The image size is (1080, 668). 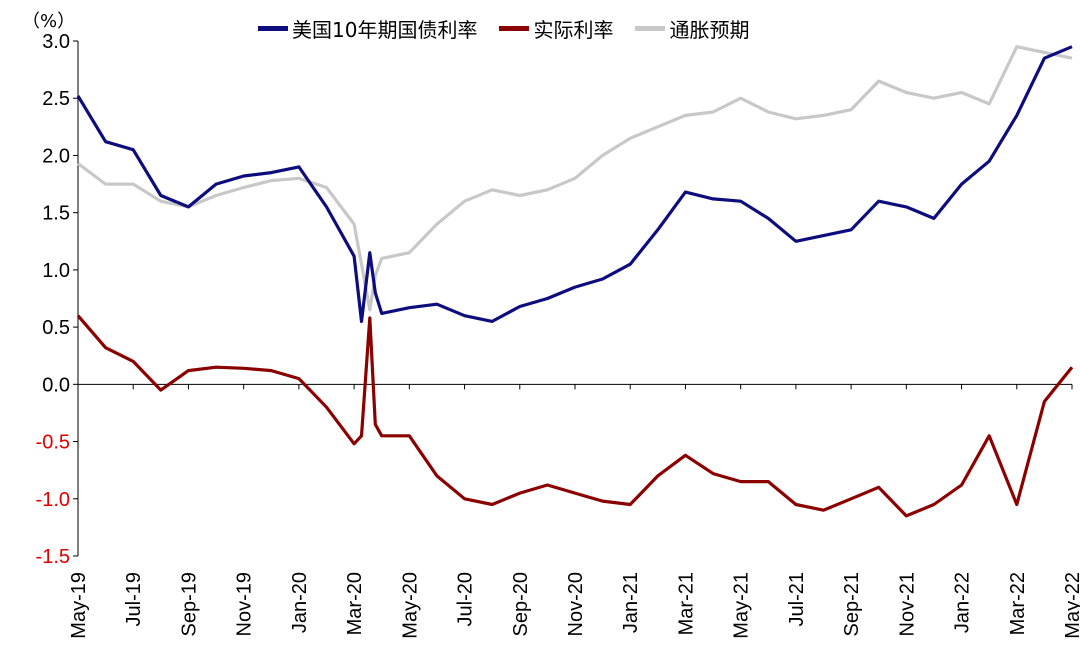 What do you see at coordinates (134, 599) in the screenshot?
I see `x-tick-label: Jul-19` at bounding box center [134, 599].